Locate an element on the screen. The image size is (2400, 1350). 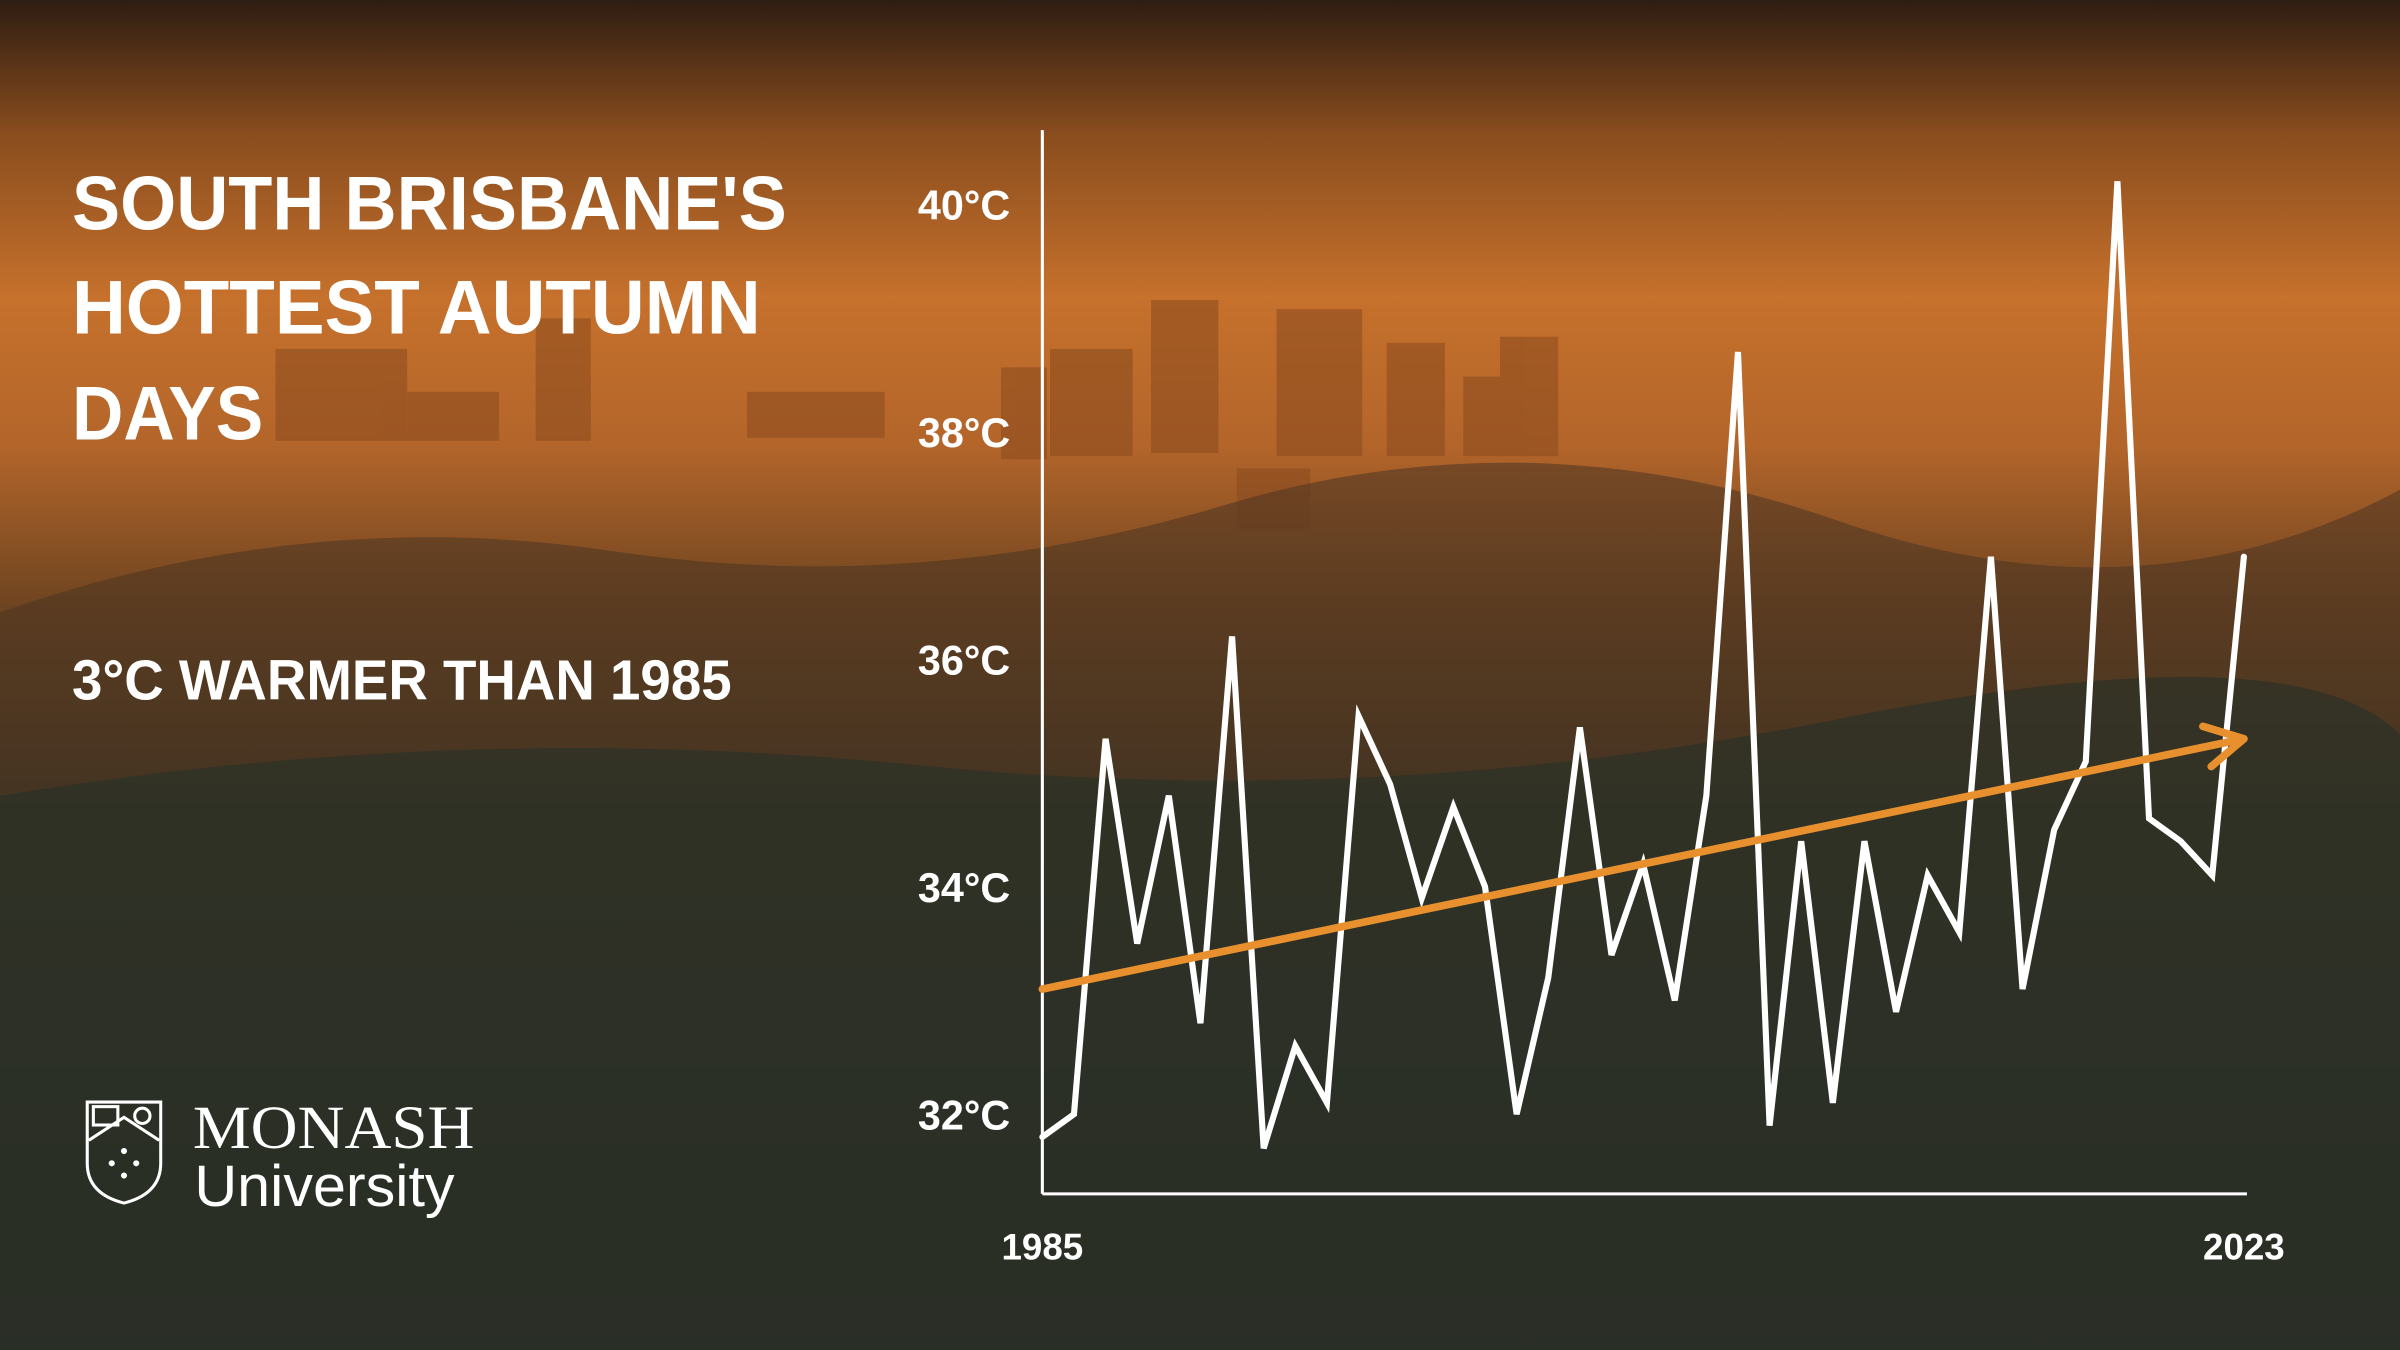
subtitle: 3°C WARMER THAN 1985 is located at coordinates (402, 680).